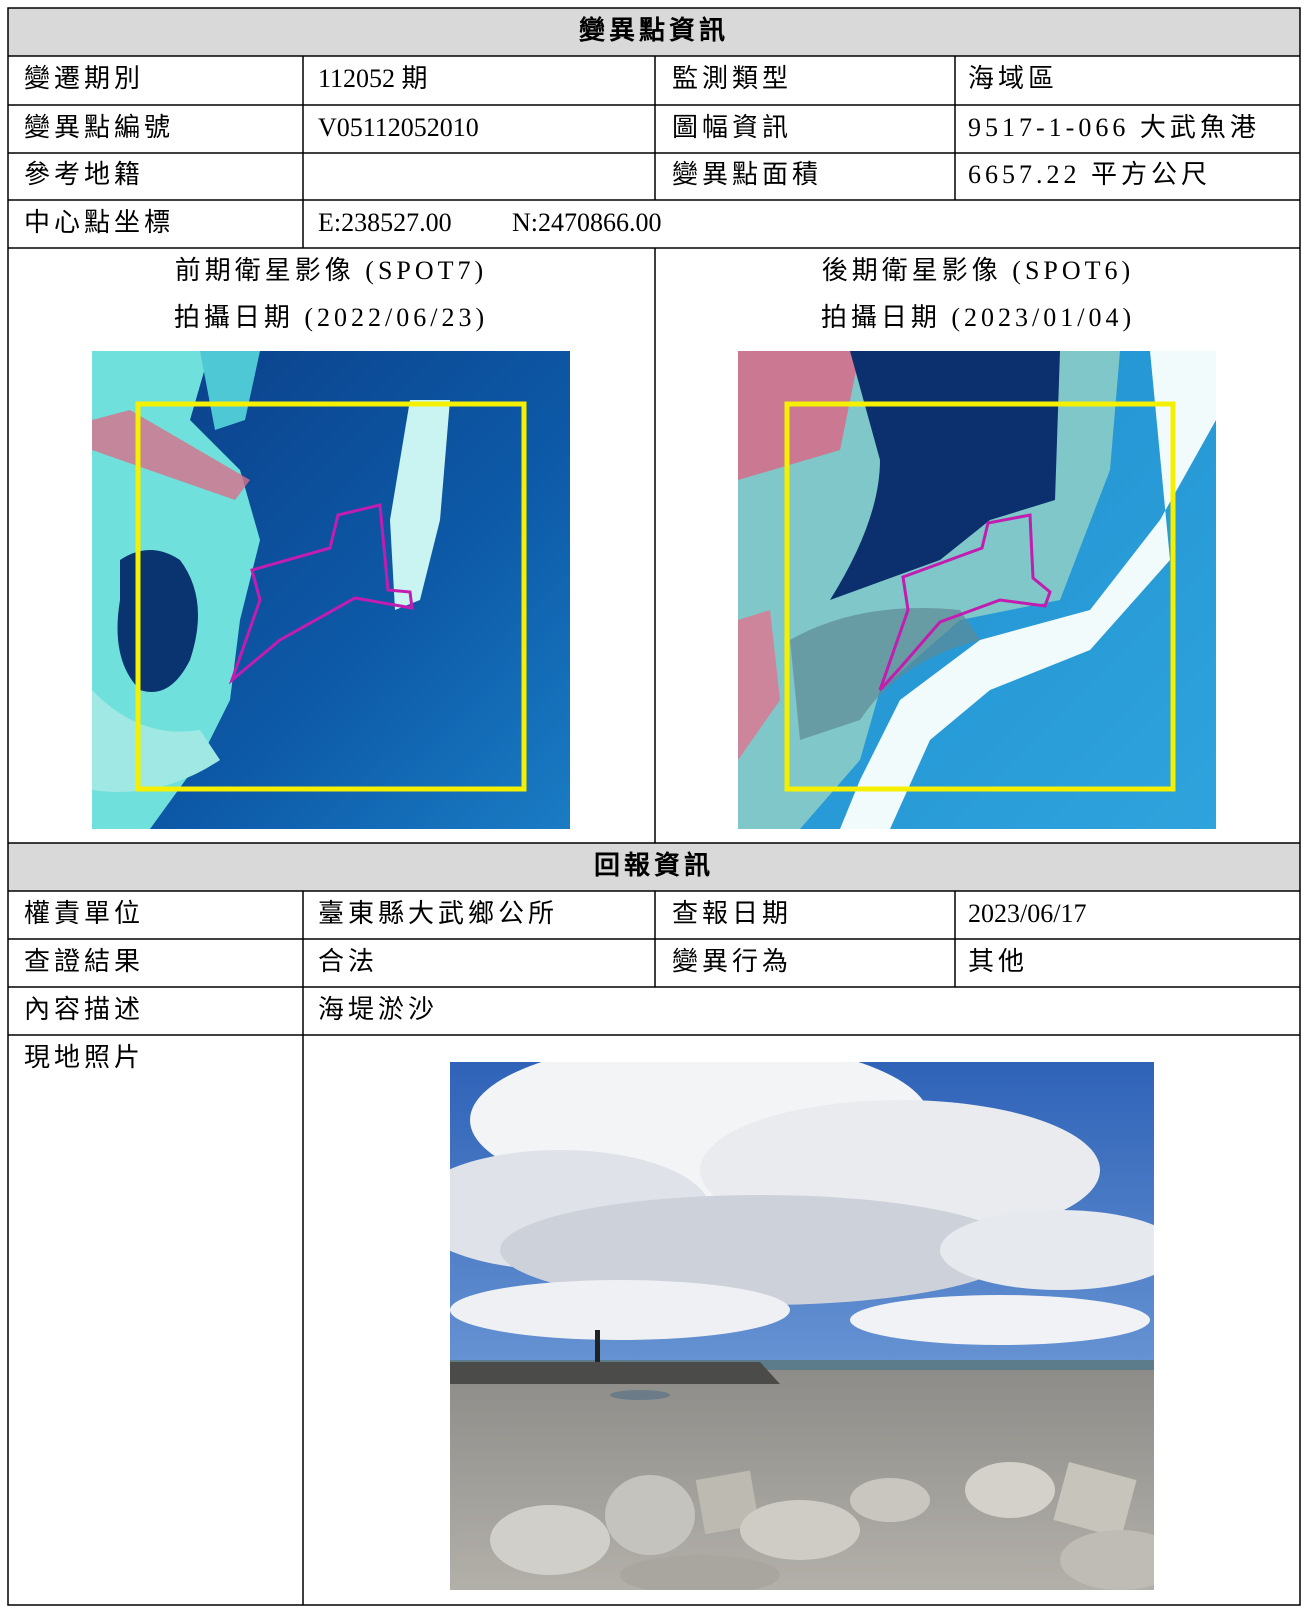 The width and height of the screenshot is (1309, 1611). I want to click on field-label: 內容描述, so click(84, 1009).